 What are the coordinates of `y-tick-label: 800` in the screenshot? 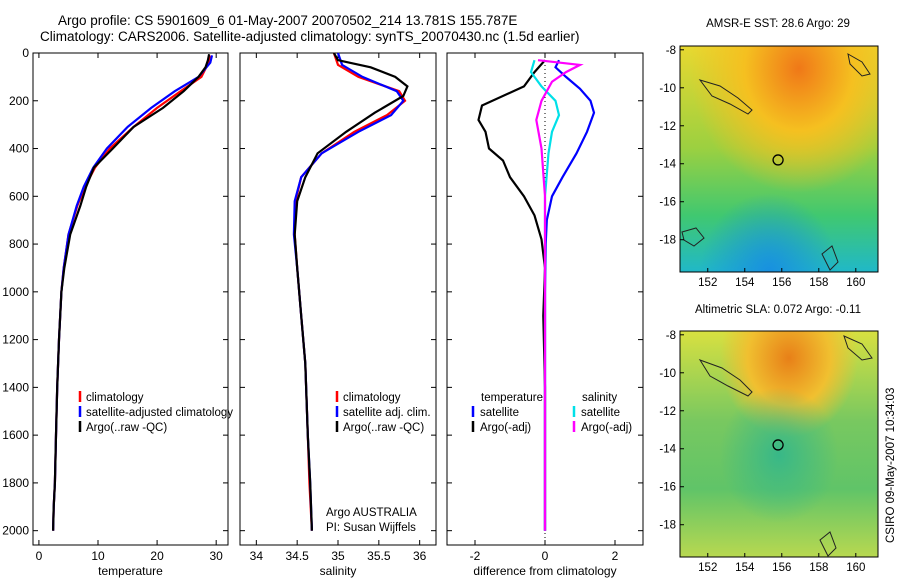 It's located at (19, 244).